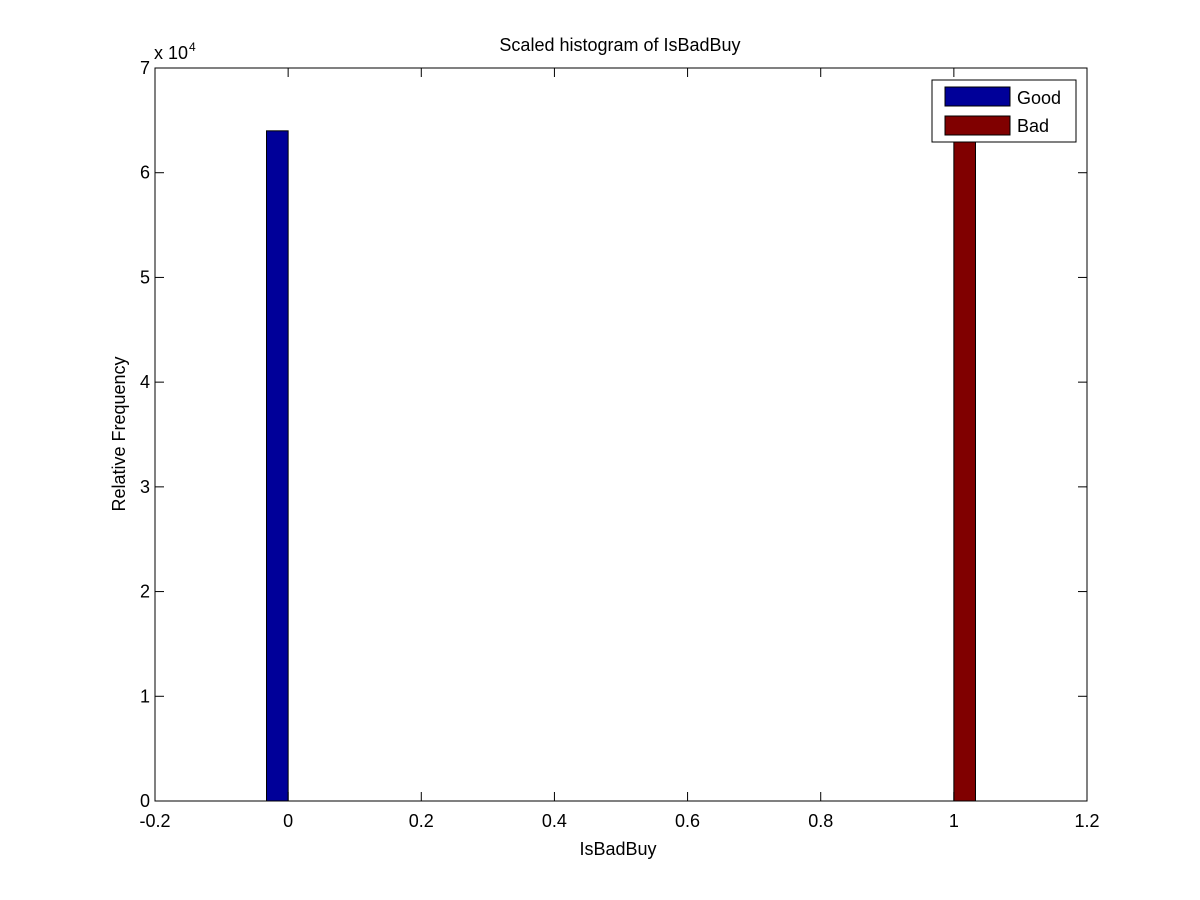 Image resolution: width=1200 pixels, height=900 pixels. What do you see at coordinates (192, 47) in the screenshot?
I see `y-exponent-power: 4` at bounding box center [192, 47].